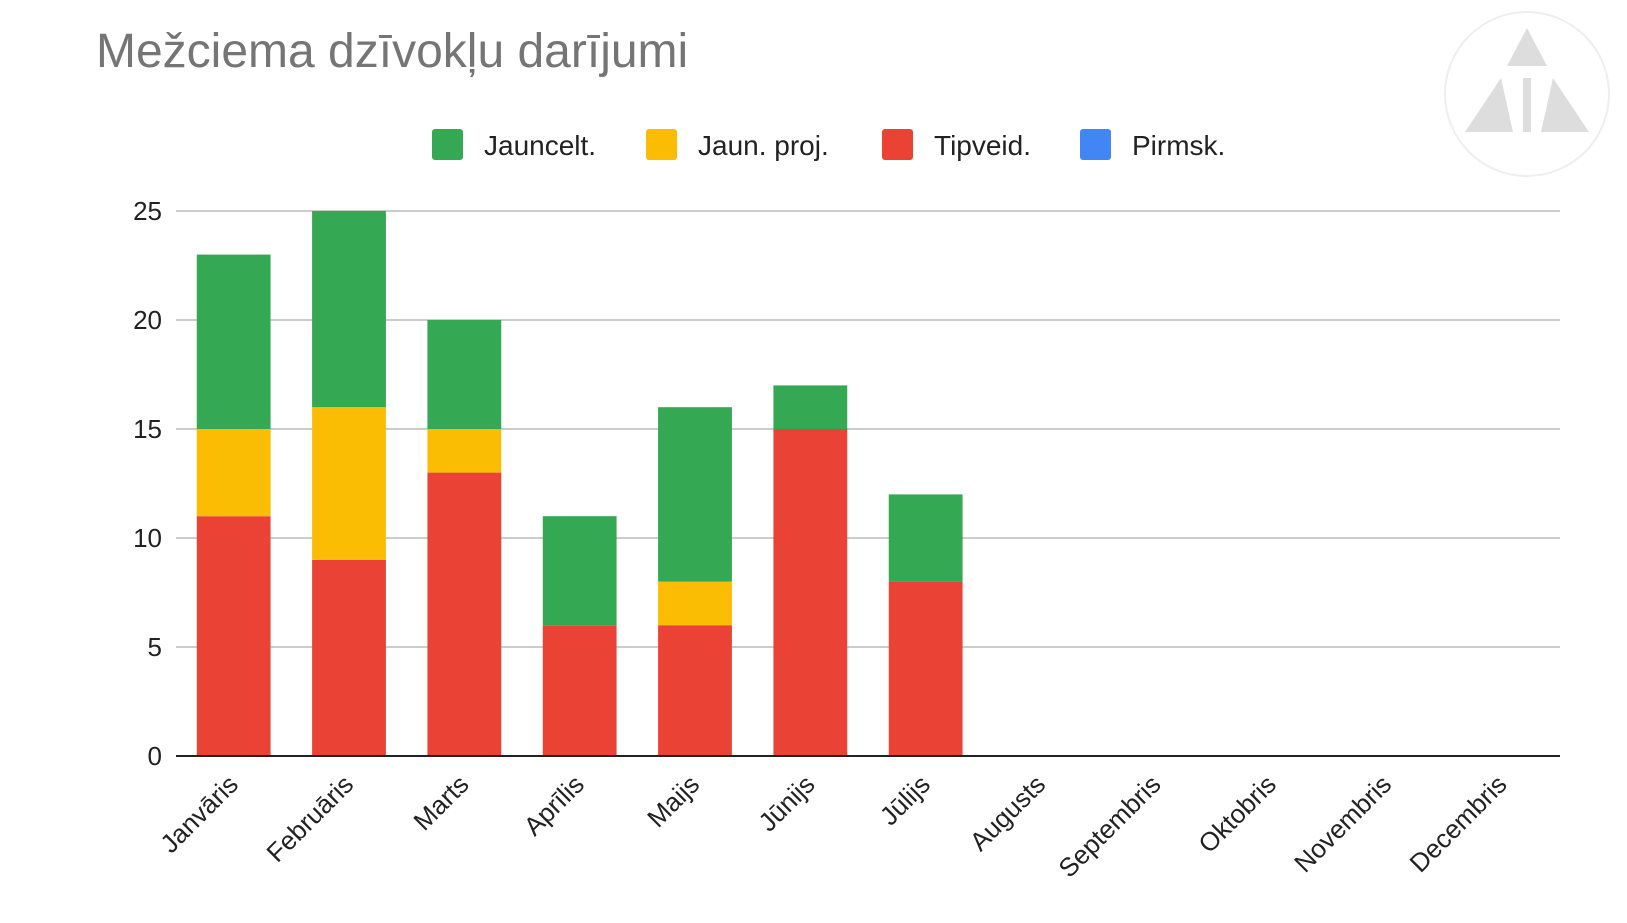 The image size is (1627, 923). Describe the element at coordinates (763, 145) in the screenshot. I see `legend-label: Jaun. proj.` at that location.